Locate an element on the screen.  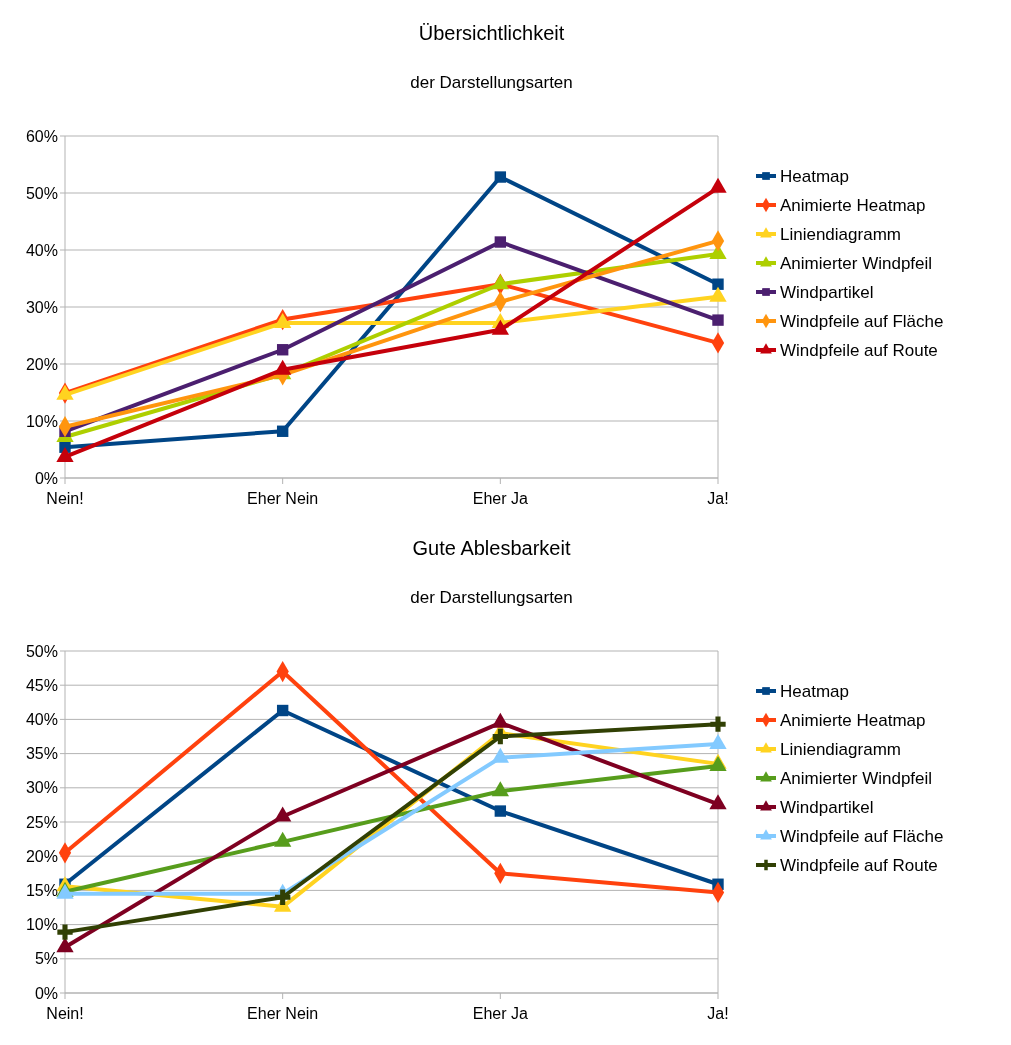
y-tick-label: 60% is located at coordinates (41, 136).